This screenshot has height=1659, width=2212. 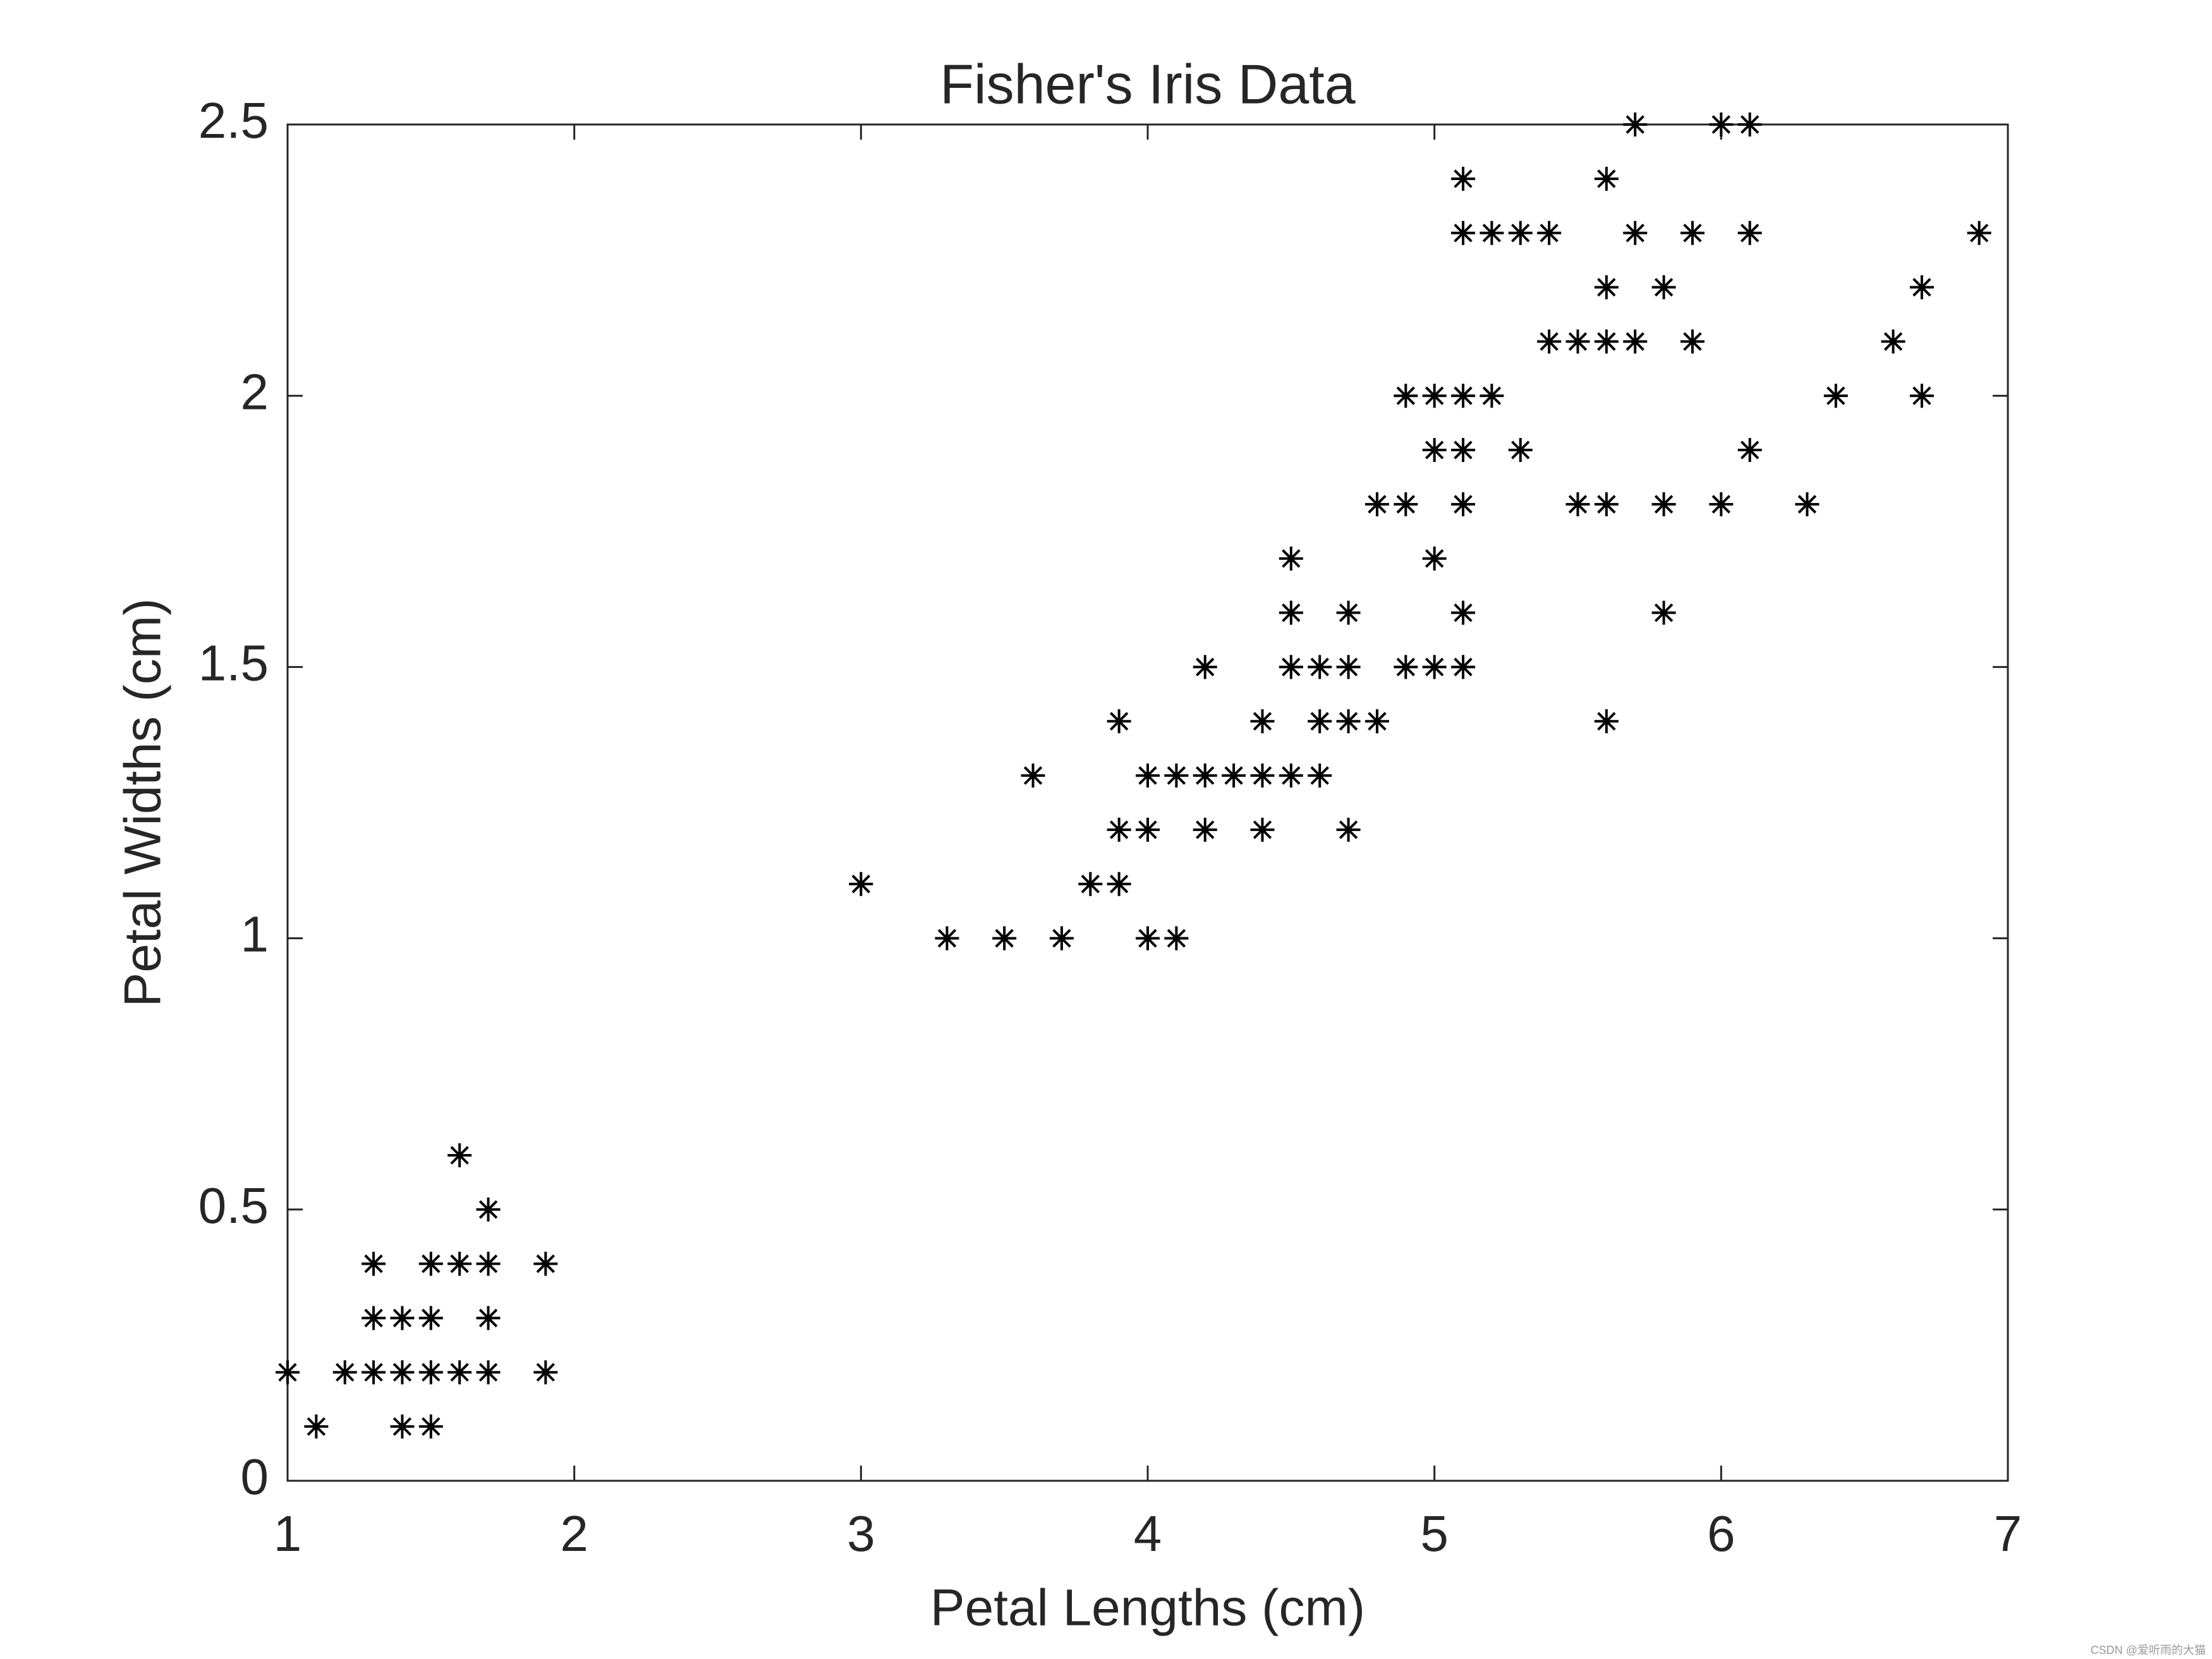 What do you see at coordinates (233, 121) in the screenshot?
I see `y-tick-label: 2.5` at bounding box center [233, 121].